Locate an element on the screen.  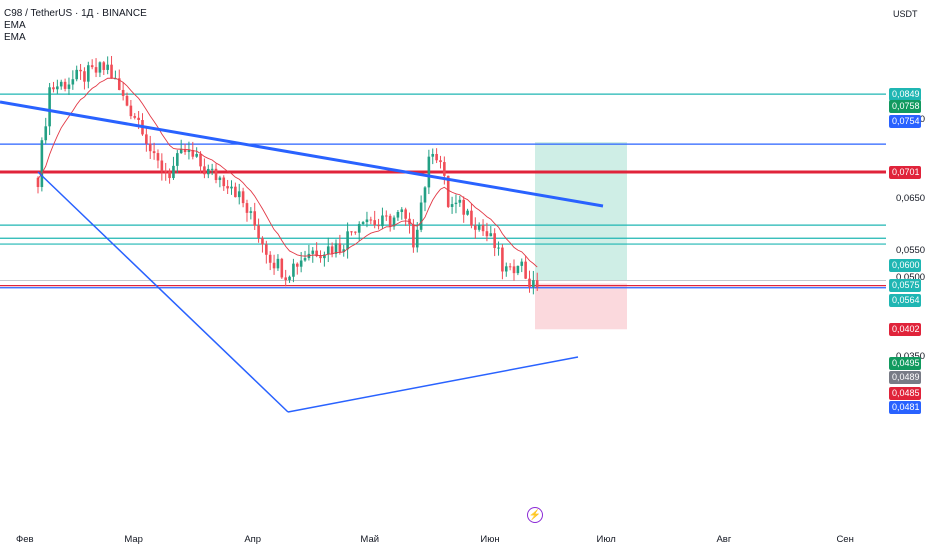
currency-label: USDT is located at coordinates (905, 14).